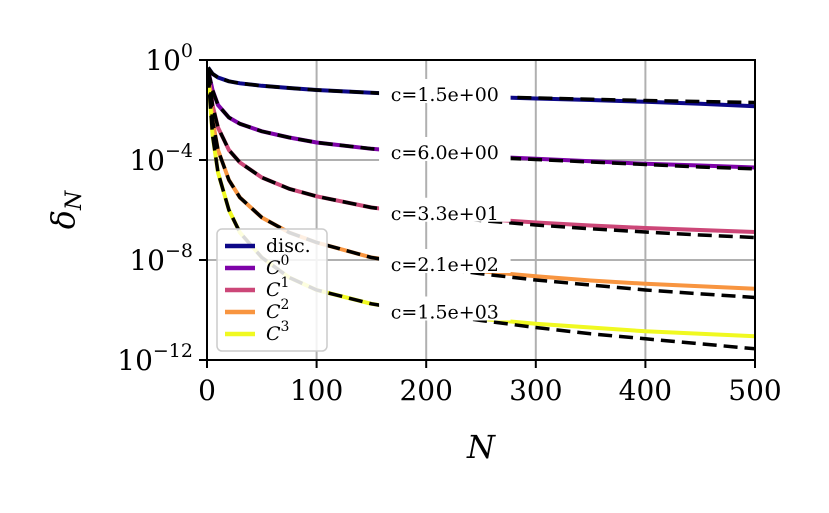 This screenshot has width=829, height=513. Describe the element at coordinates (645, 390) in the screenshot. I see `x-tick-label: 400` at that location.